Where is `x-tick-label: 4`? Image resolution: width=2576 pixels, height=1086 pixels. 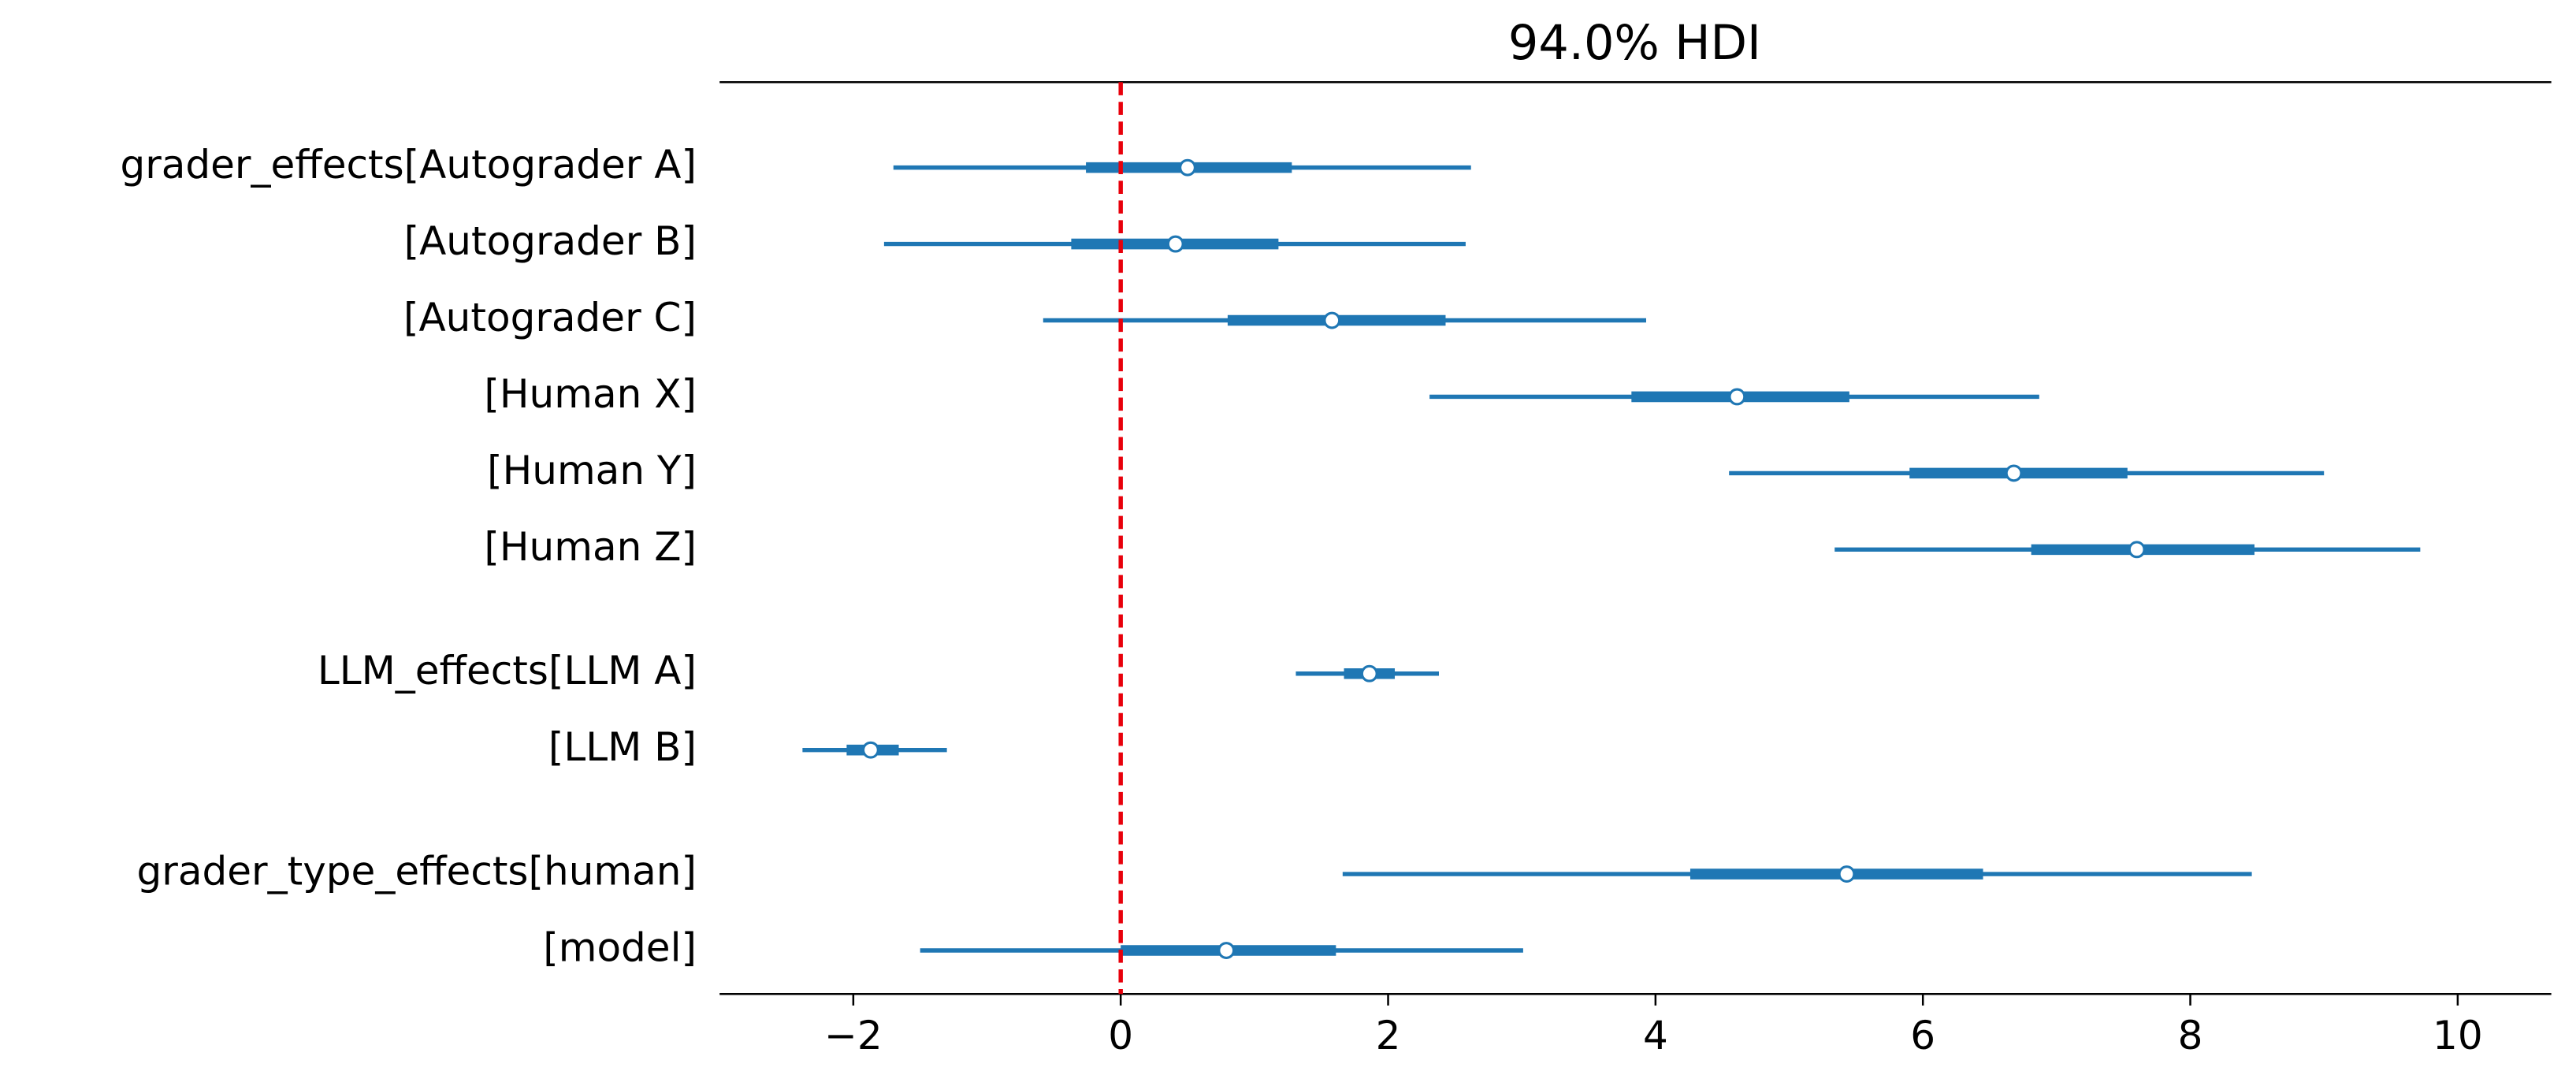
x-tick-label: 4 is located at coordinates (1655, 1035).